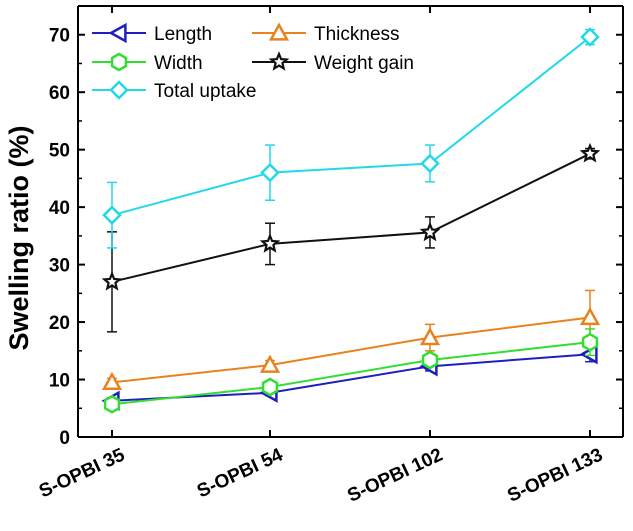  What do you see at coordinates (147, 63) in the screenshot?
I see `legend-item-width: Width` at bounding box center [147, 63].